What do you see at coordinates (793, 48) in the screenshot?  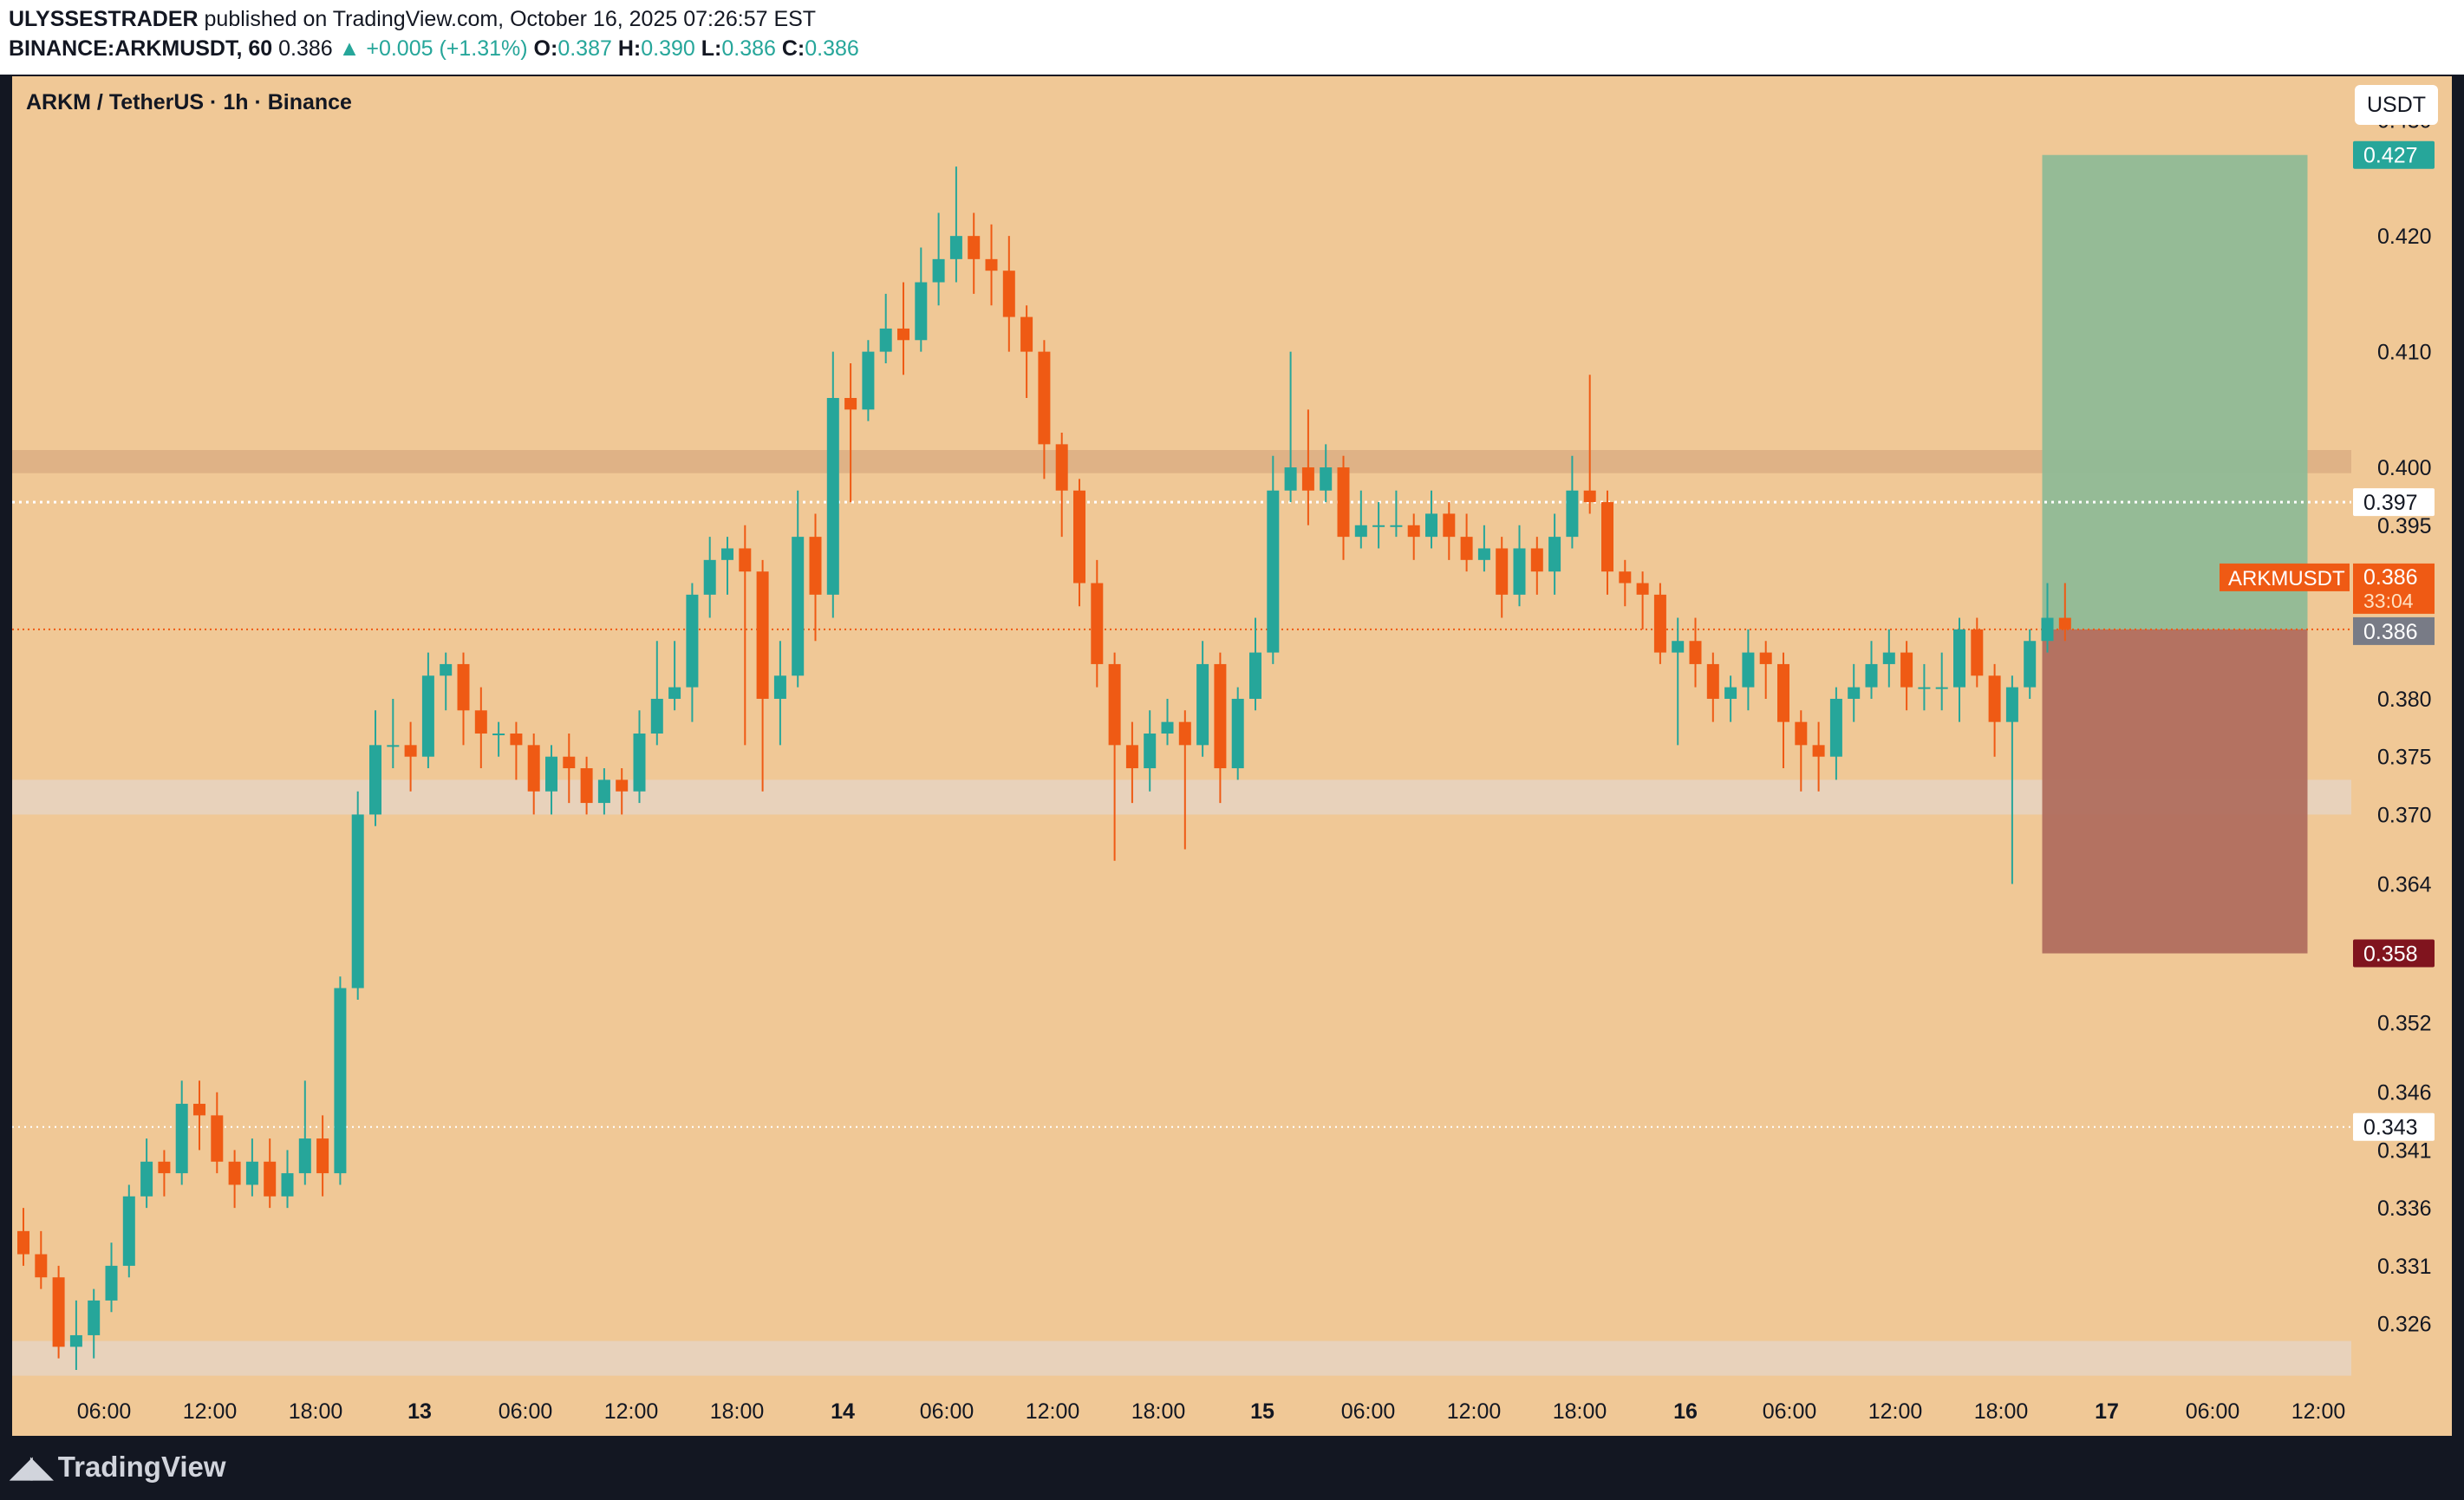 I see `close-label: C:` at bounding box center [793, 48].